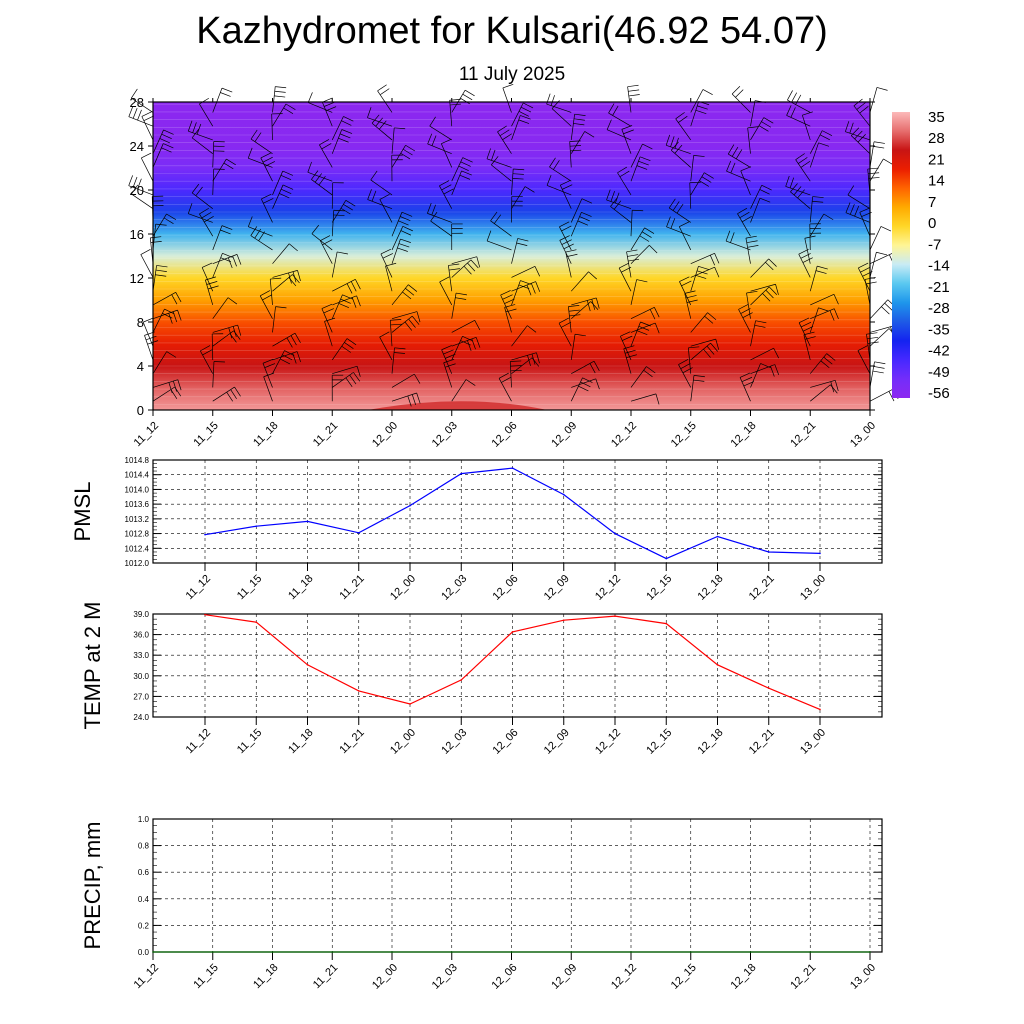 This screenshot has width=1024, height=1024. I want to click on y-tick-label: 4, so click(140, 366).